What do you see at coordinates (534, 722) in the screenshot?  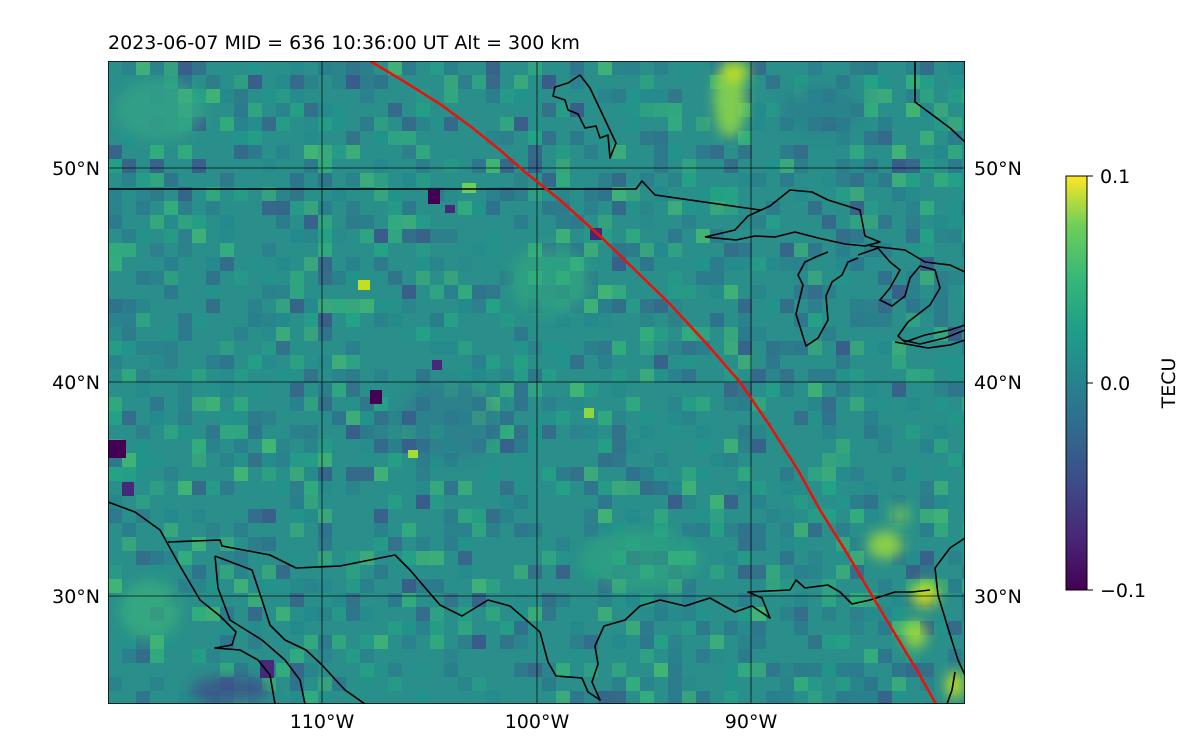 I see `x-axis-ticks: 110°W 100°W 90°W` at bounding box center [534, 722].